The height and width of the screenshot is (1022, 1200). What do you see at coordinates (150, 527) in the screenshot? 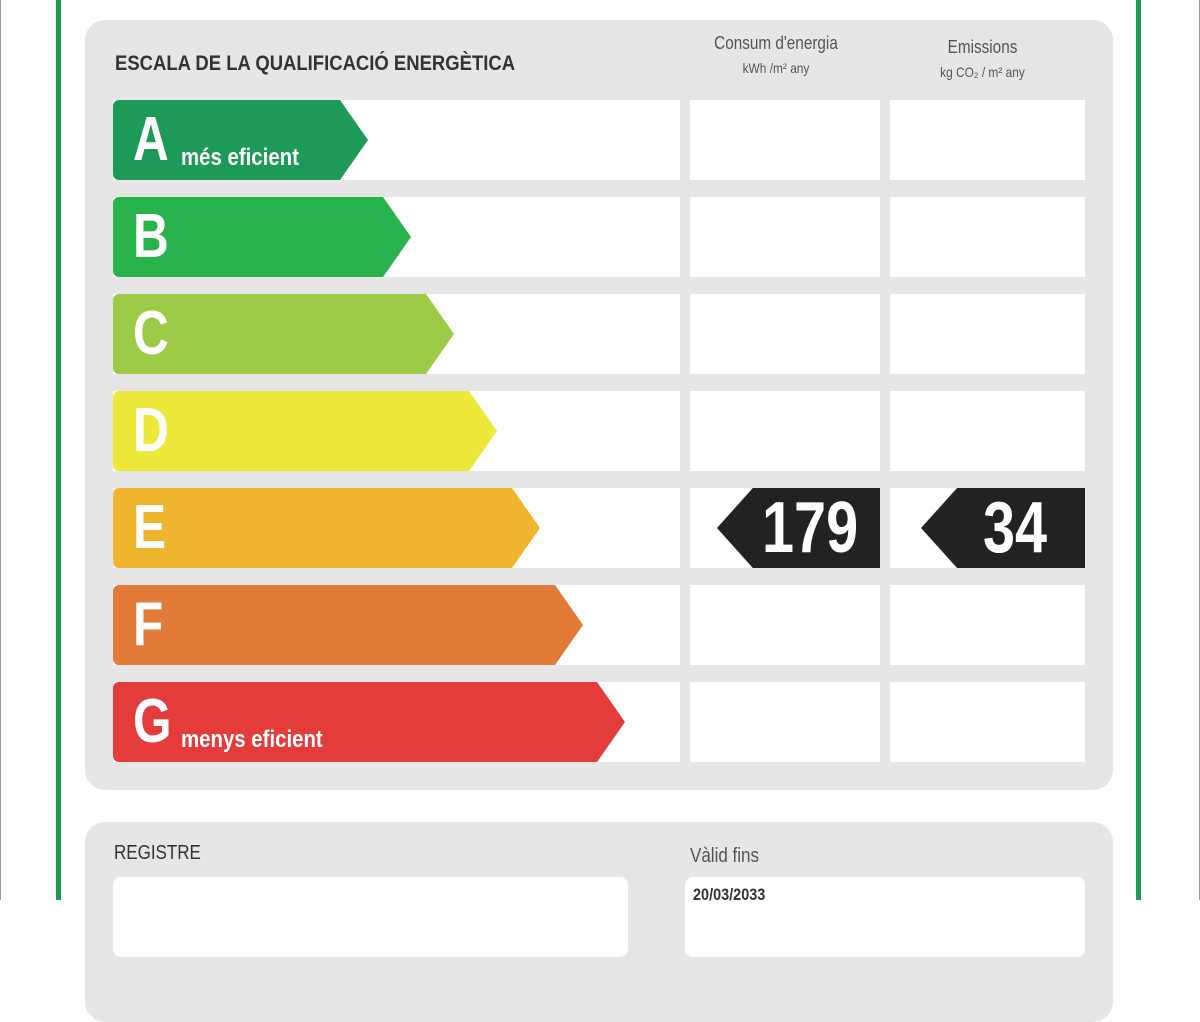
I see `class-letter: E` at bounding box center [150, 527].